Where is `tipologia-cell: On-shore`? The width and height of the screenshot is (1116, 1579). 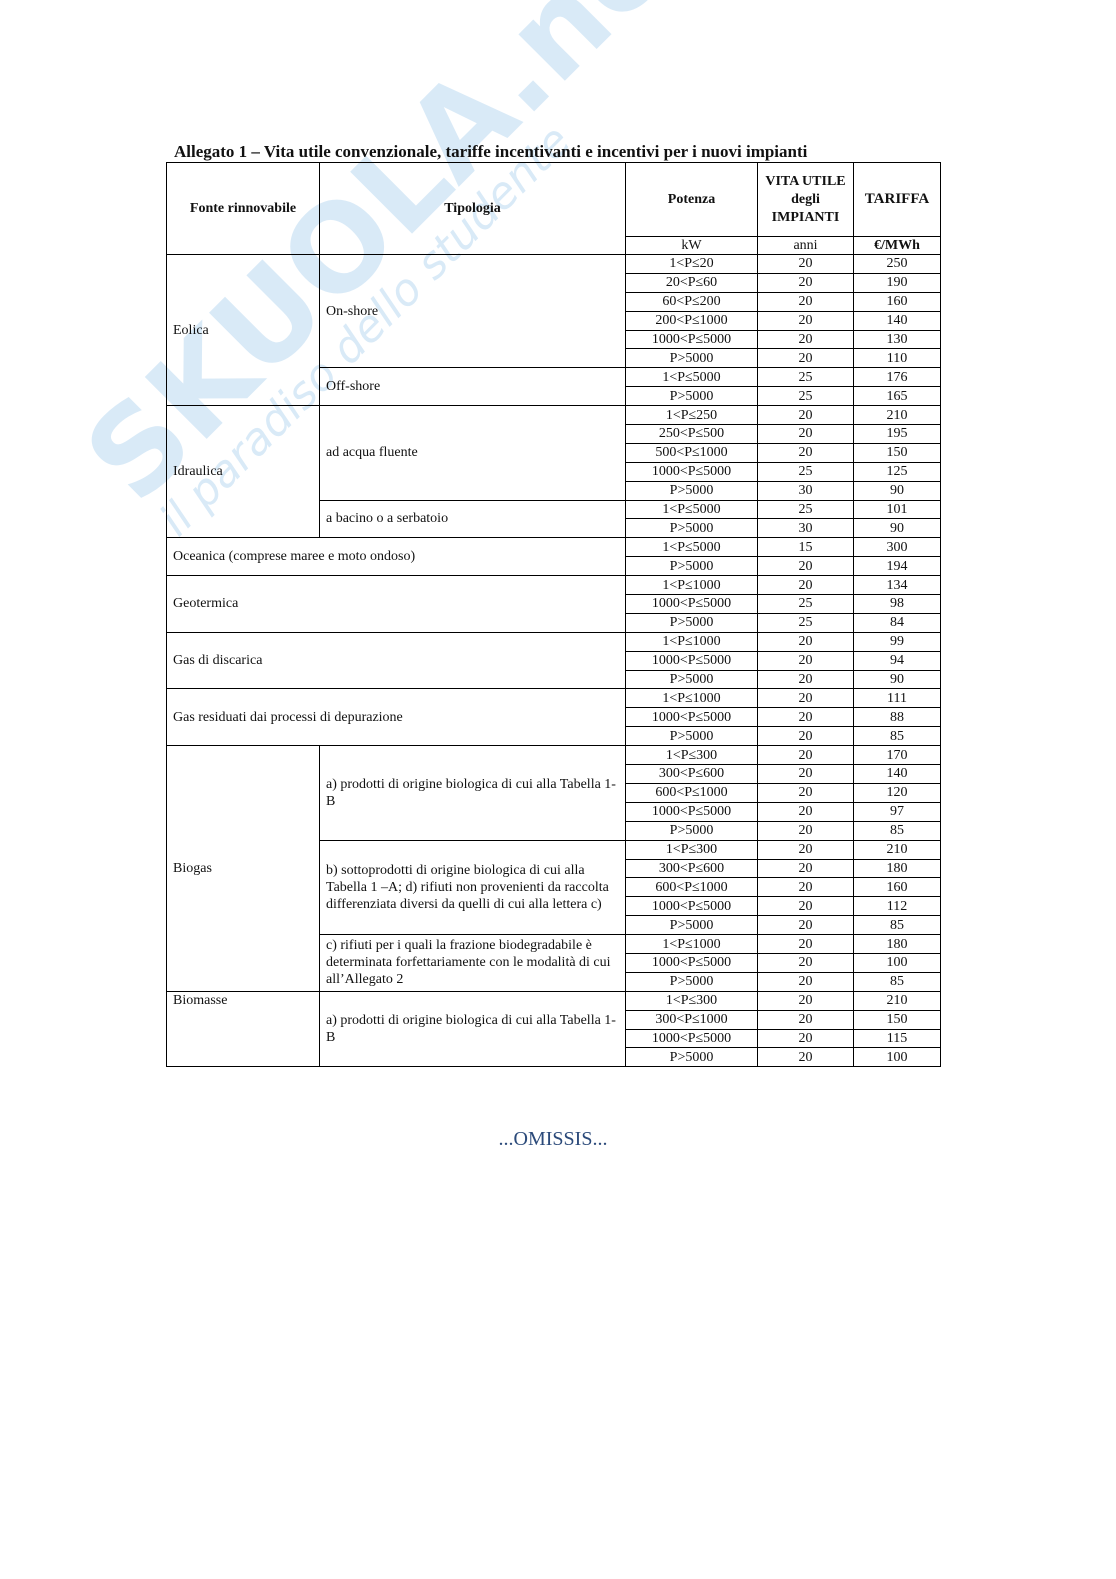
tipologia-cell: On-shore is located at coordinates (472, 311).